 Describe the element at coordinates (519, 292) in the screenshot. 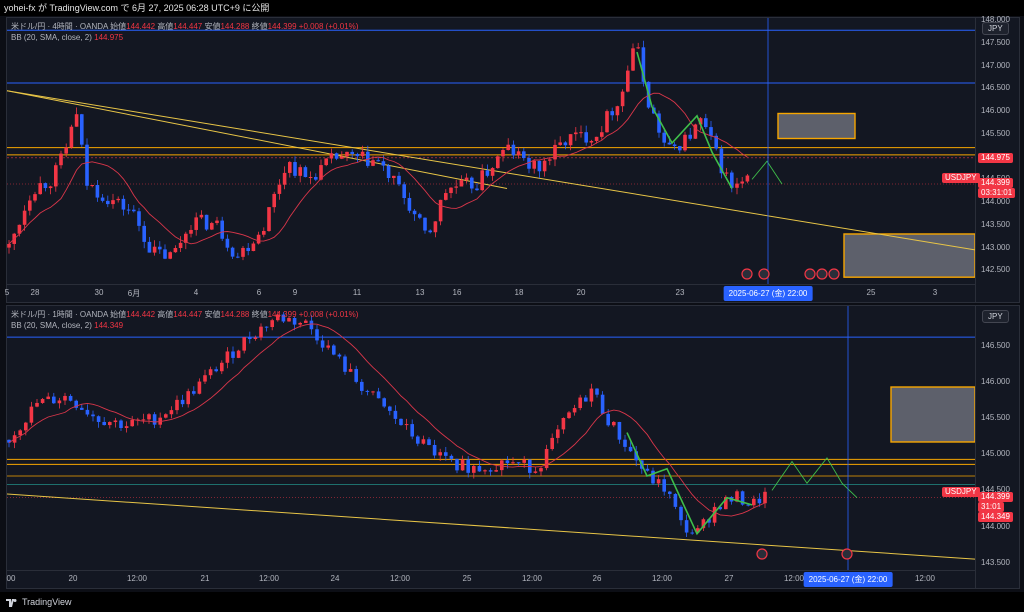

I see `time-tick-label: 18` at that location.